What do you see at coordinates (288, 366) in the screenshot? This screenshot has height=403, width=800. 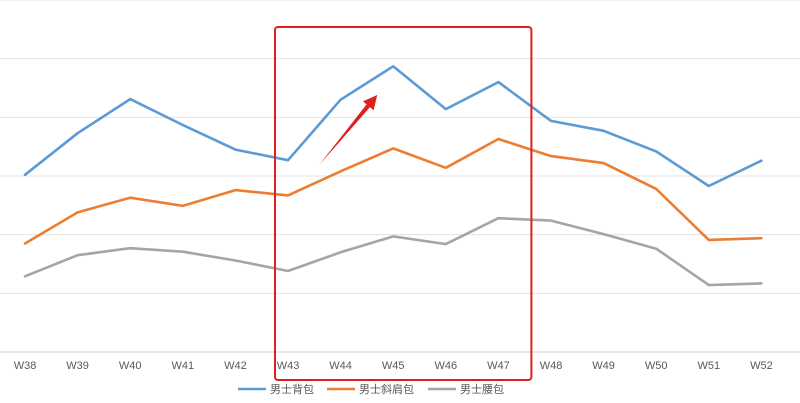 I see `x-tick-label: W43` at bounding box center [288, 366].